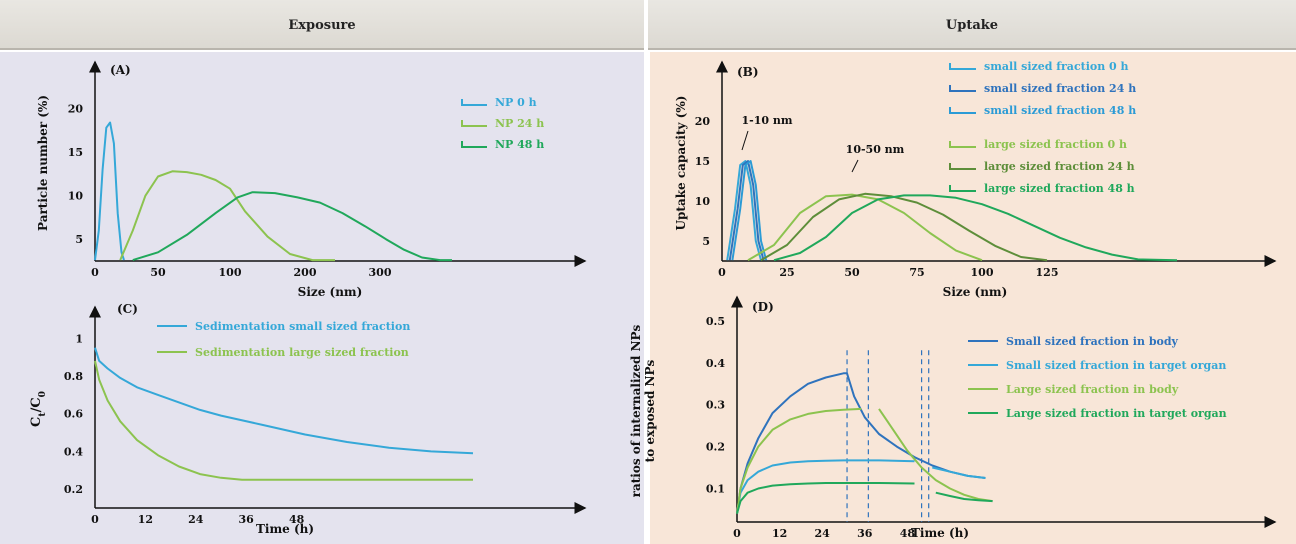 The image size is (1296, 544). What do you see at coordinates (519, 144) in the screenshot?
I see `legend-label-np-48-h: NP 48 h` at bounding box center [519, 144].